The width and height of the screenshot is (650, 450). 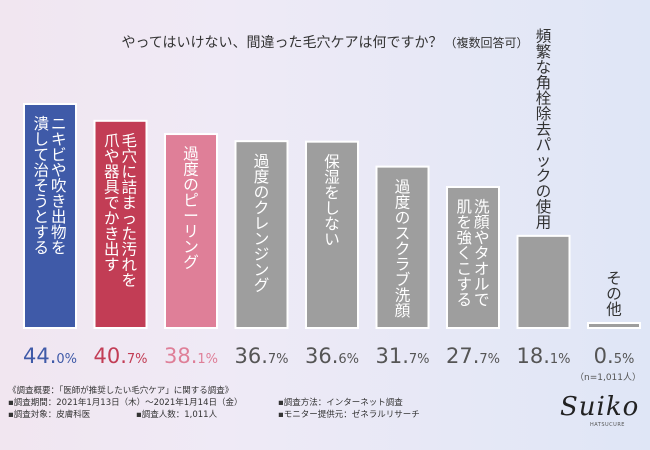 I want to click on brand-logo-tagline: HATSUCURE, so click(x=607, y=425).